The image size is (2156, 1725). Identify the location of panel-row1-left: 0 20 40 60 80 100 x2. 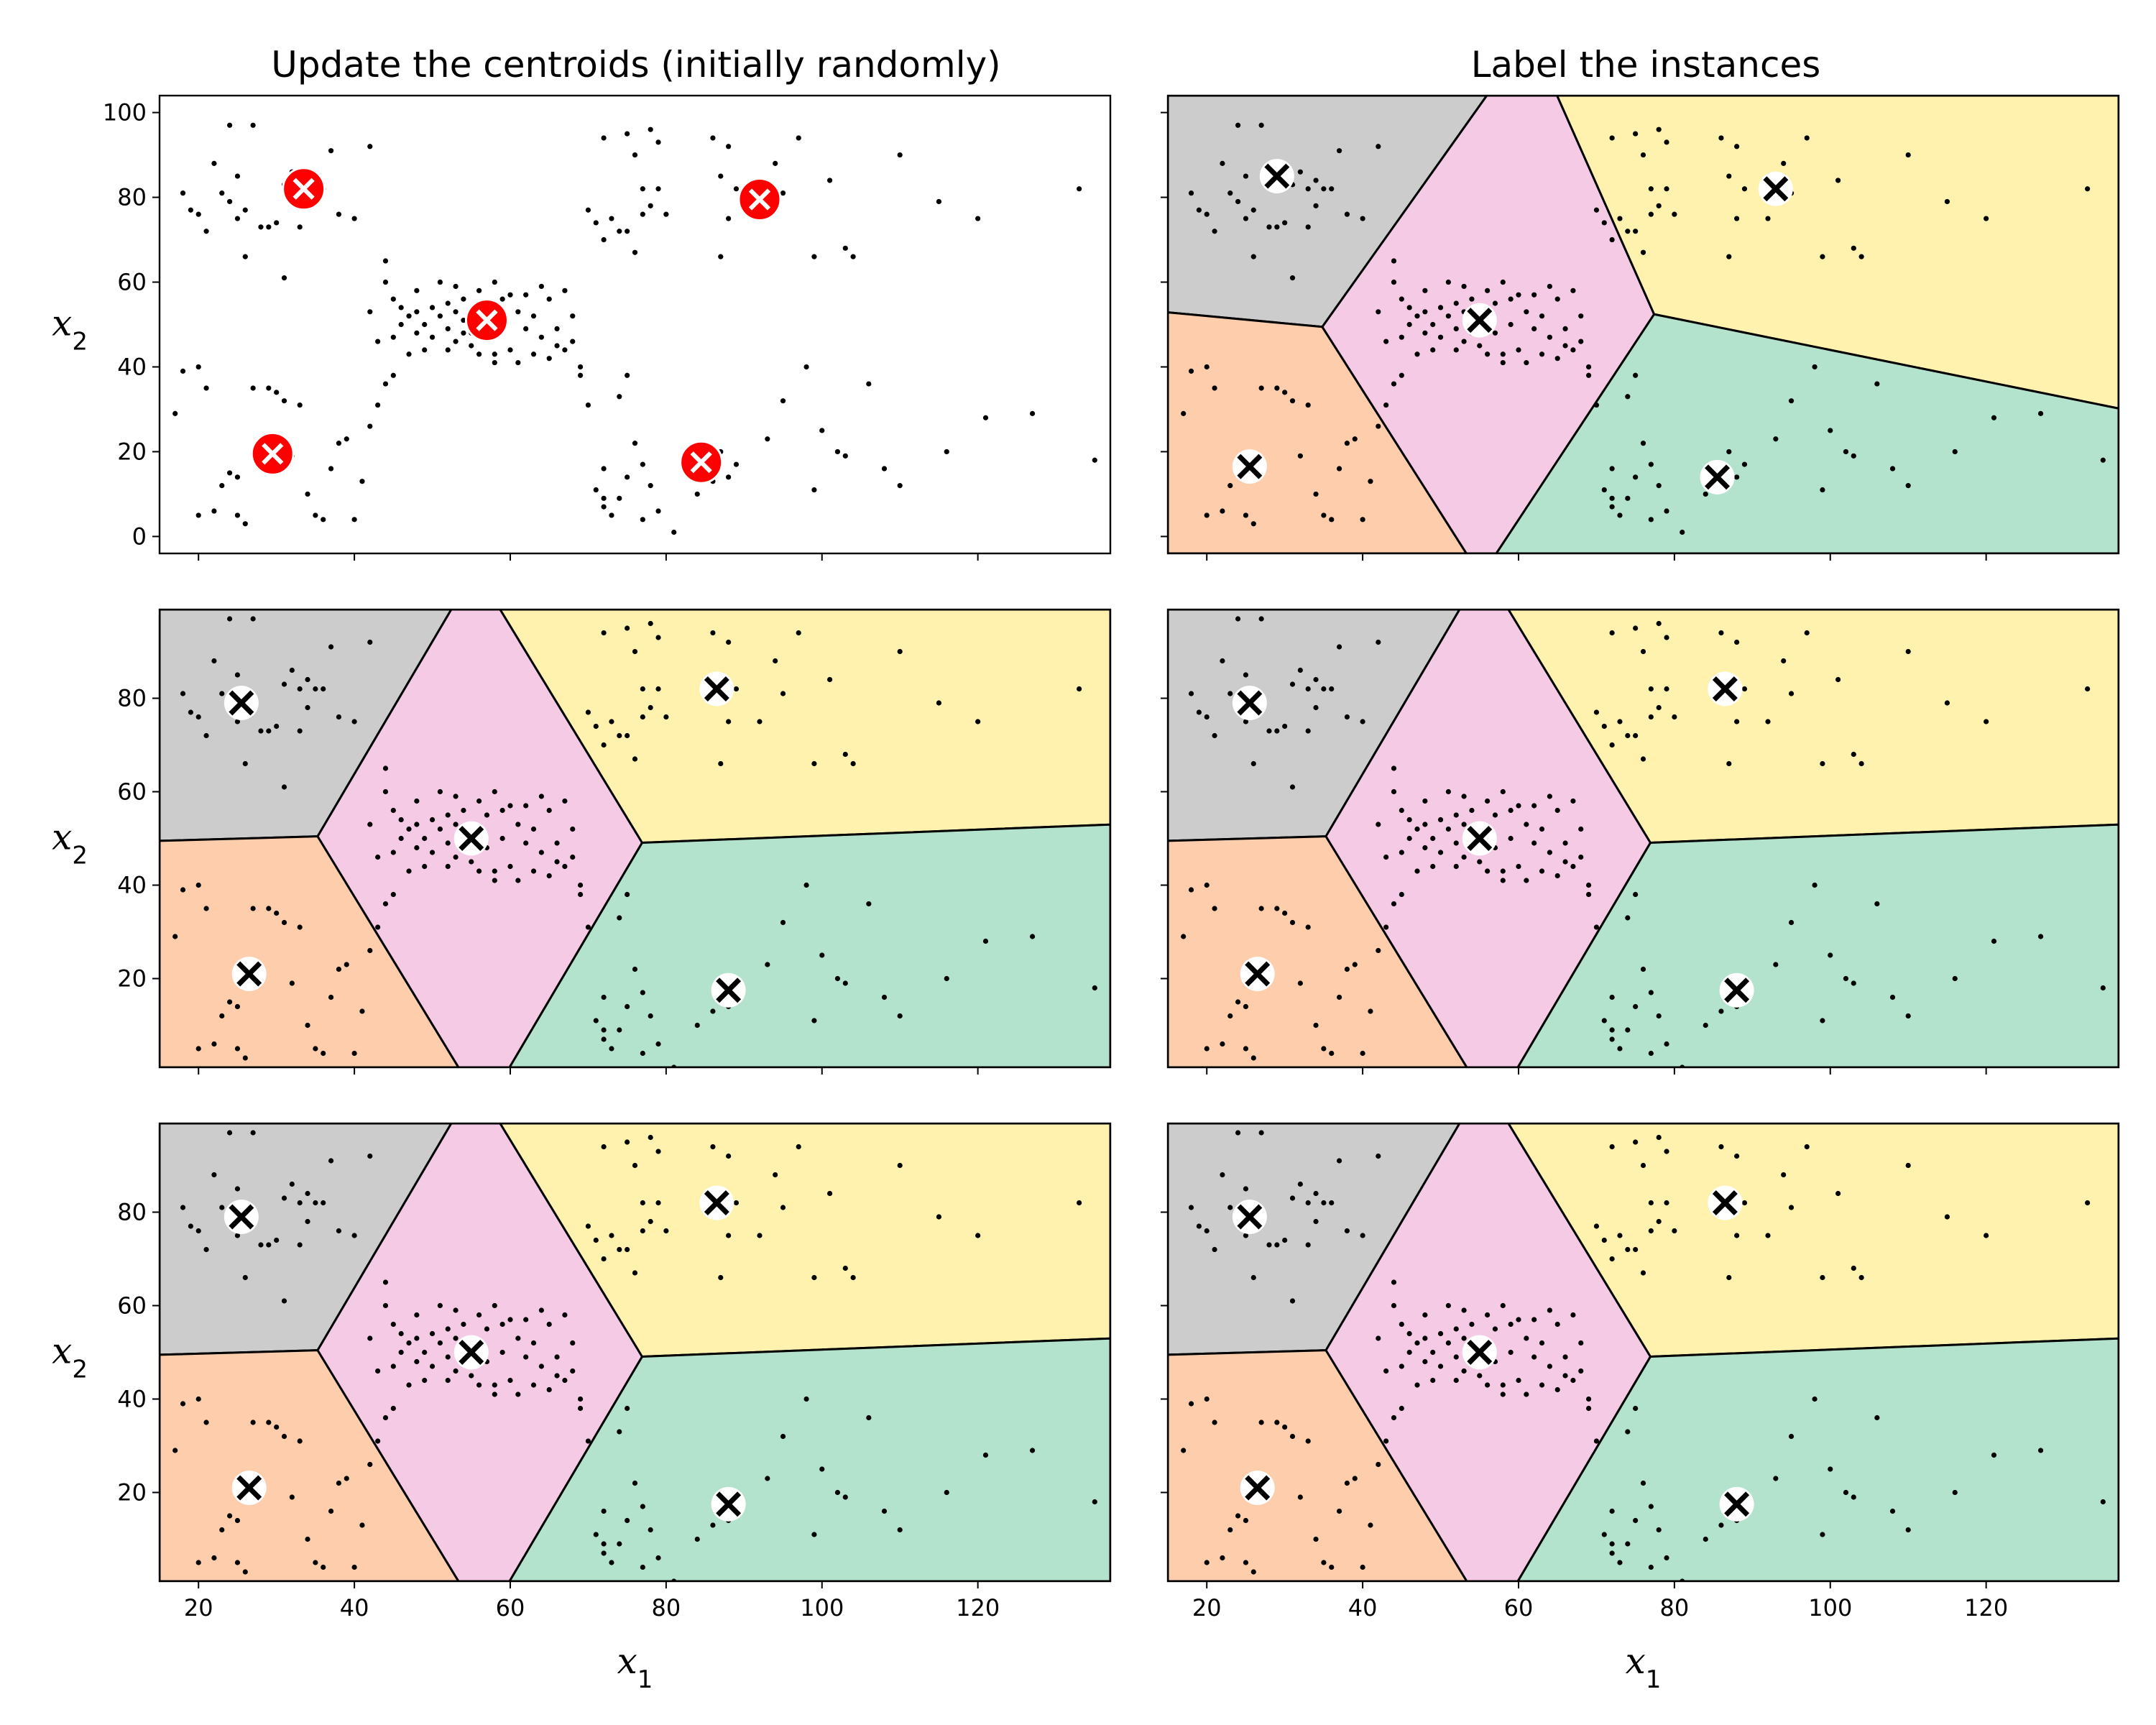
(582, 327).